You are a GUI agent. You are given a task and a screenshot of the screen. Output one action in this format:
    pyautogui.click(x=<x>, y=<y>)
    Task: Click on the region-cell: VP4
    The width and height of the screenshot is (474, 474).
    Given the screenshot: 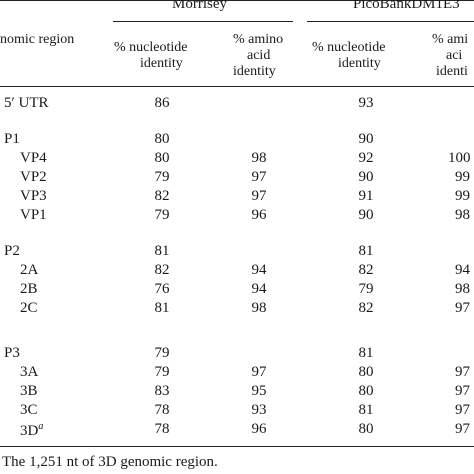 What is the action you would take?
    pyautogui.click(x=33, y=158)
    